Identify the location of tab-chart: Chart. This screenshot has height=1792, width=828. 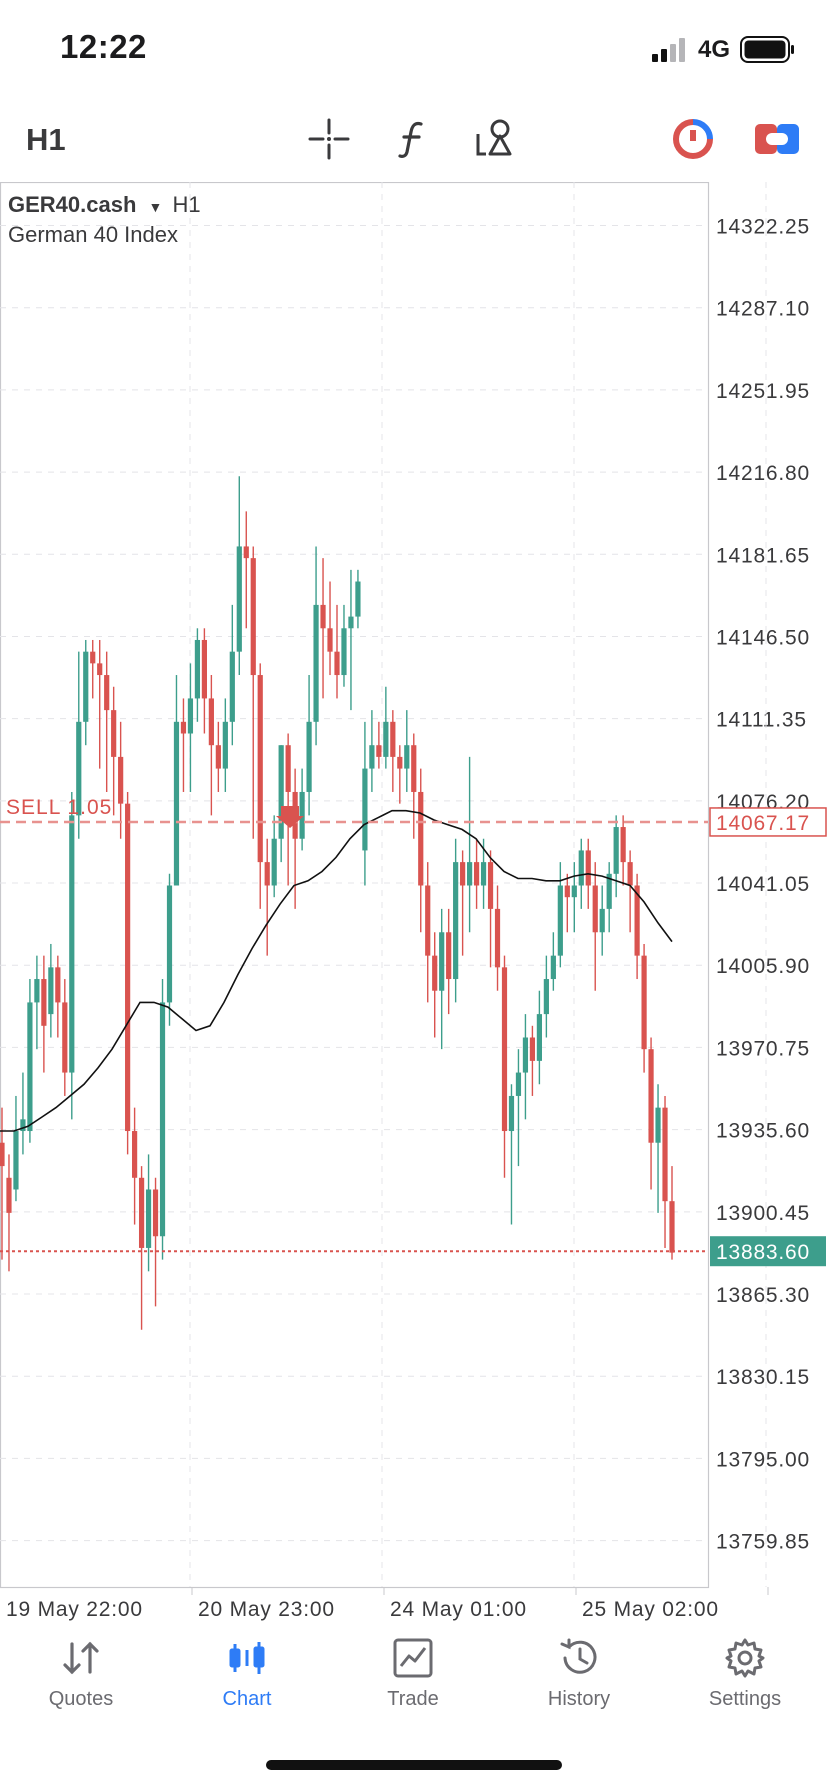
(247, 1681).